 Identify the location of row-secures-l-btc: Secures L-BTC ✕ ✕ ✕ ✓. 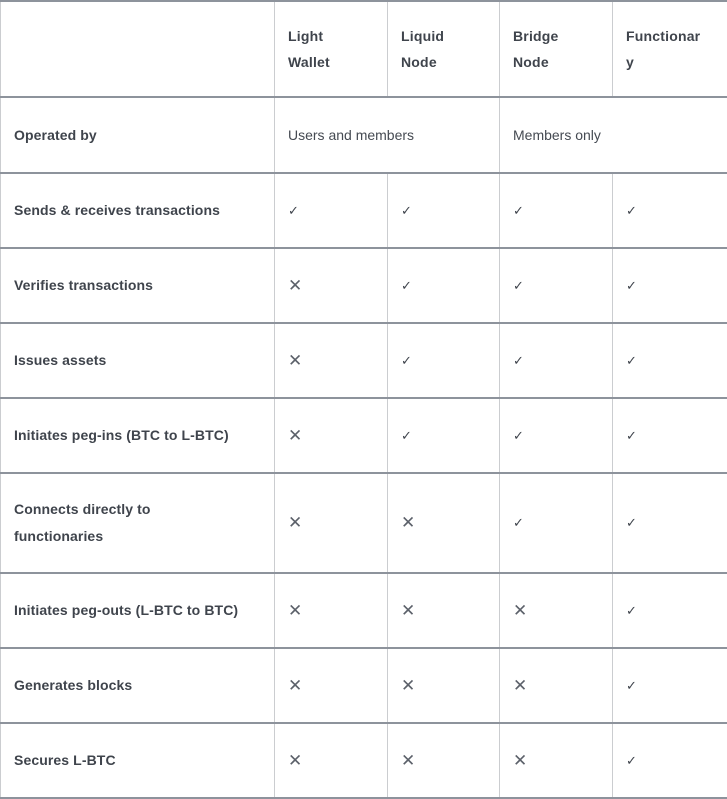
(364, 760).